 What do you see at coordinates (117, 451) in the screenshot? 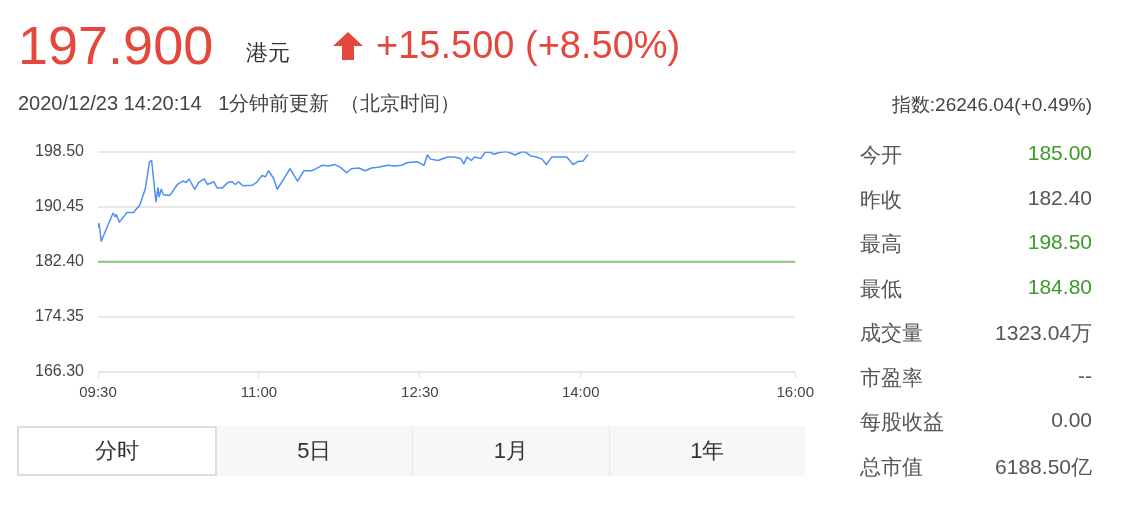
I see `text: 分时` at bounding box center [117, 451].